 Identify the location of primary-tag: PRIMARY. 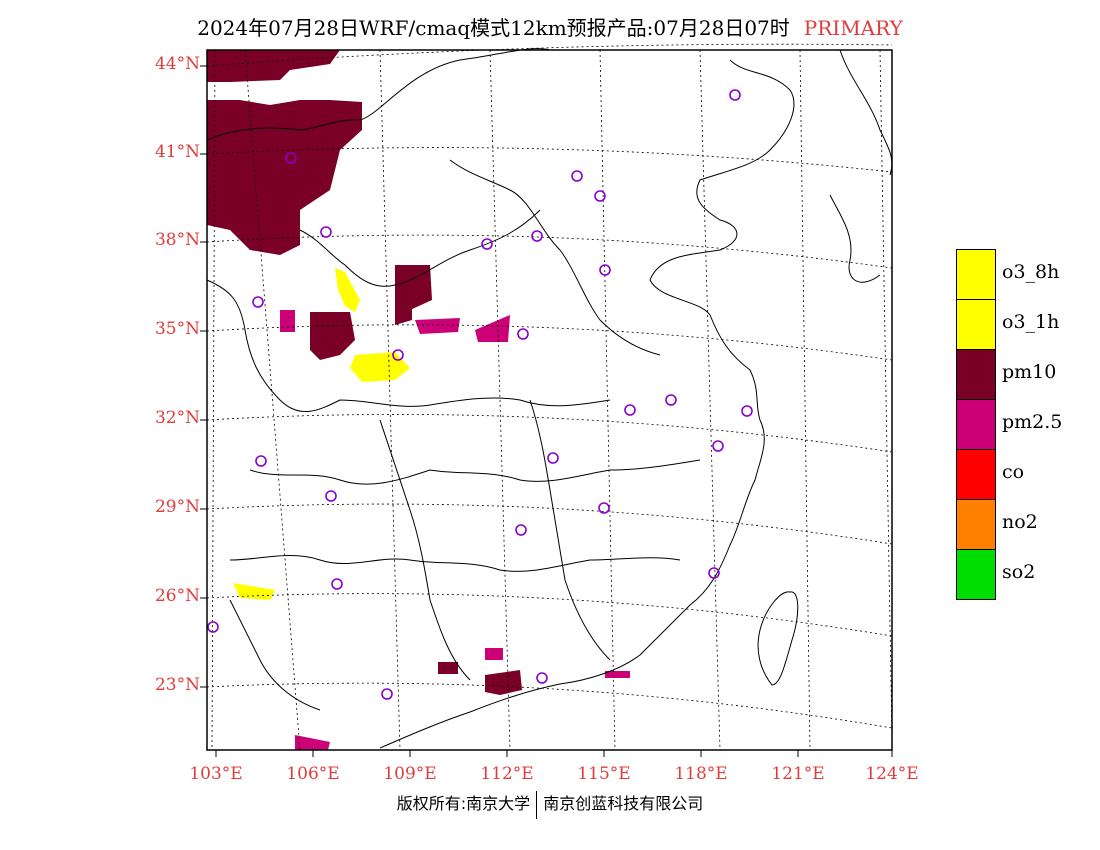
(853, 28).